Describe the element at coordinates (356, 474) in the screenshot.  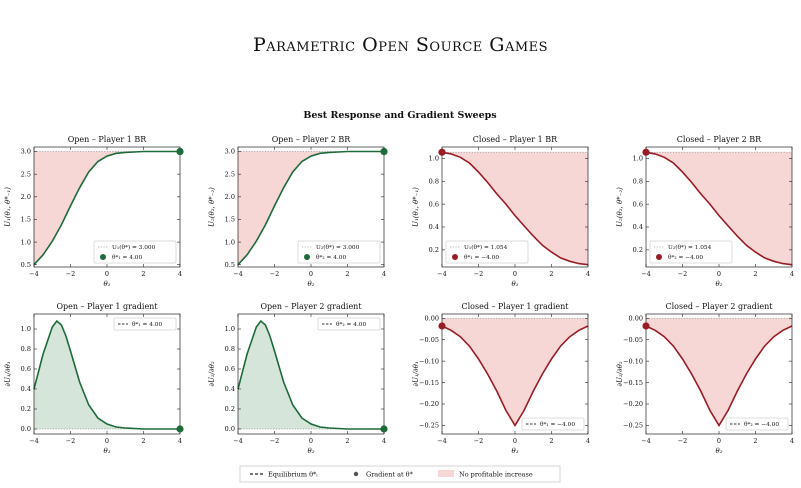
I see `legend-dot-icon` at that location.